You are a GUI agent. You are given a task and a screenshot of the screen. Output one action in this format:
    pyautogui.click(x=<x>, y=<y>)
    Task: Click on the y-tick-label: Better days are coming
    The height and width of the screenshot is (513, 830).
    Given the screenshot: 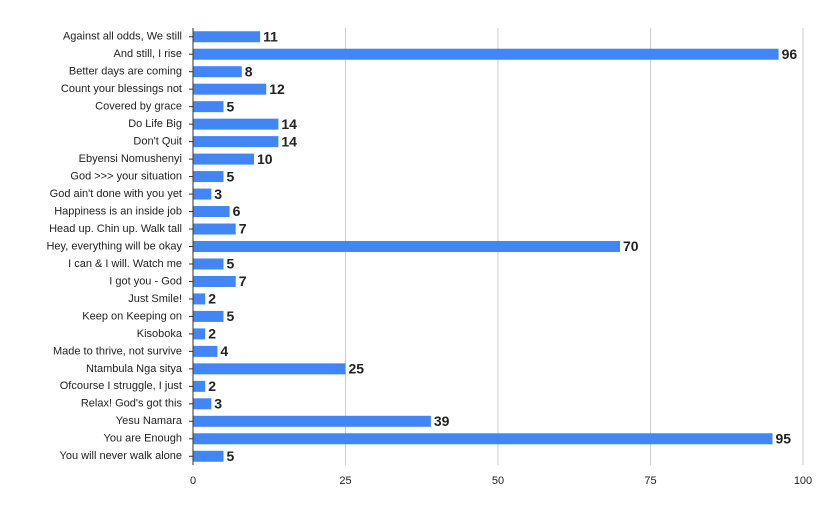 What is the action you would take?
    pyautogui.click(x=125, y=72)
    